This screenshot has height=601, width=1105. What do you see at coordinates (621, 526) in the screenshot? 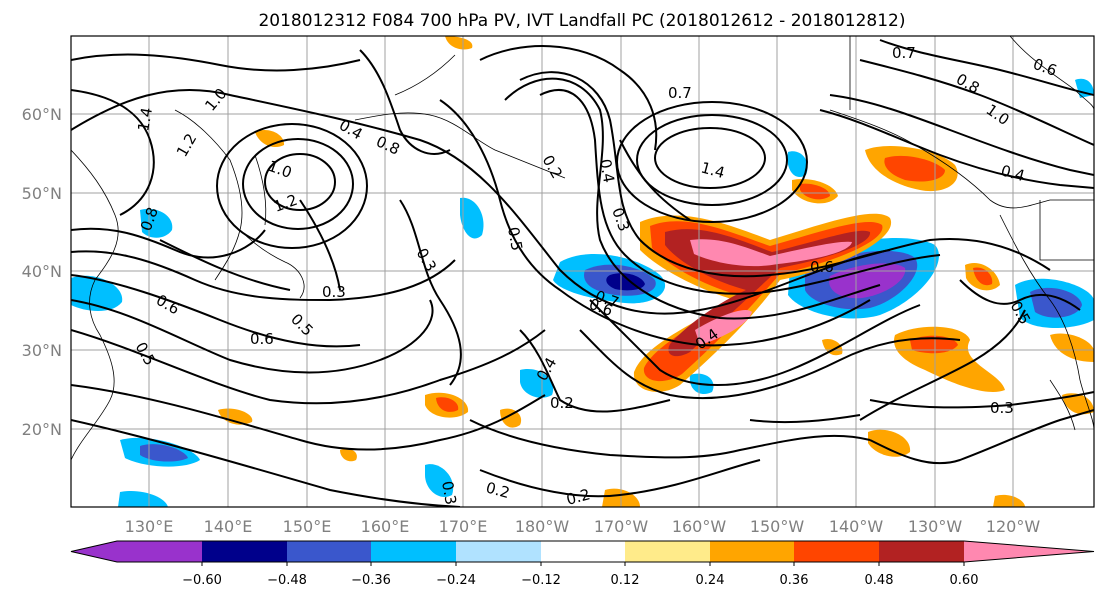
I see `lon-tick-label: 170°W` at bounding box center [621, 526].